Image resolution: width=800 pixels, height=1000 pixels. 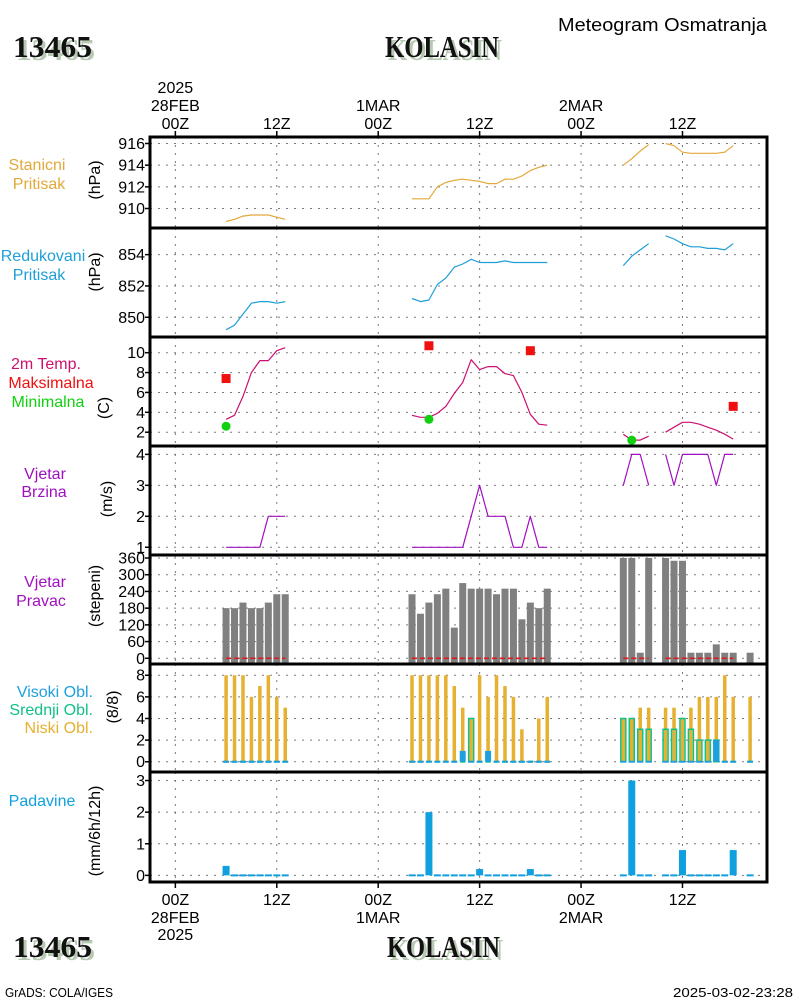 What do you see at coordinates (45, 582) in the screenshot?
I see `panel-label: Vjetar` at bounding box center [45, 582].